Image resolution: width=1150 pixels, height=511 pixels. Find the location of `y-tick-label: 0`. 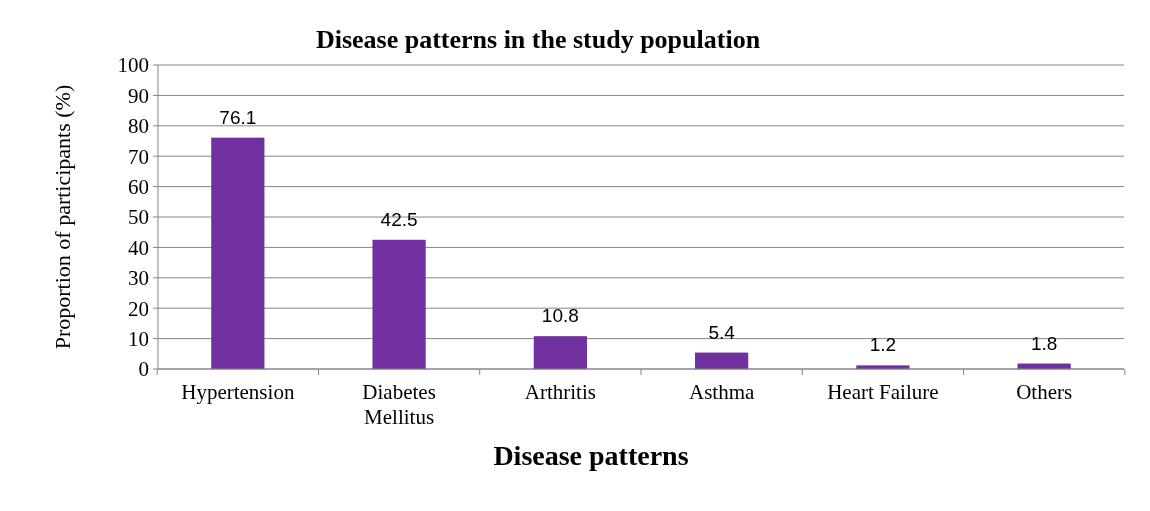

y-tick-label: 0 is located at coordinates (143, 369).